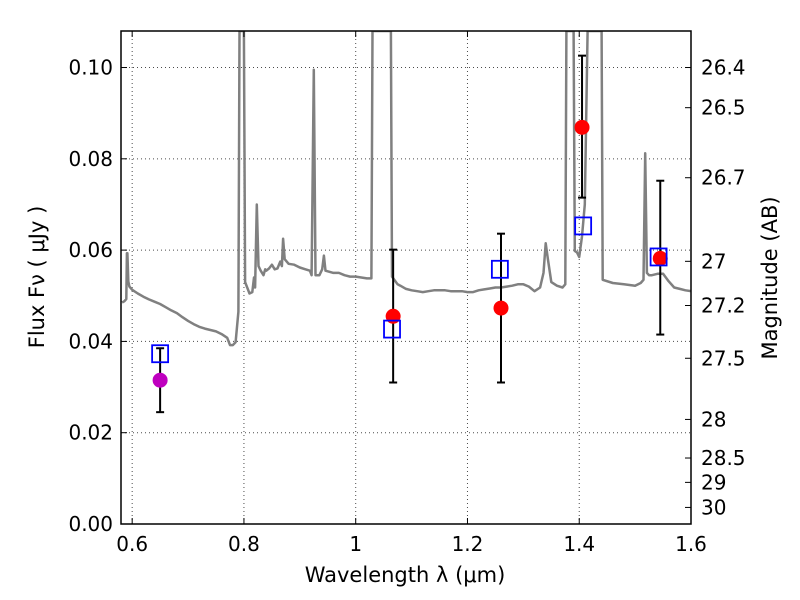 The width and height of the screenshot is (800, 600). What do you see at coordinates (90, 68) in the screenshot?
I see `y-tick-label: 0.10` at bounding box center [90, 68].